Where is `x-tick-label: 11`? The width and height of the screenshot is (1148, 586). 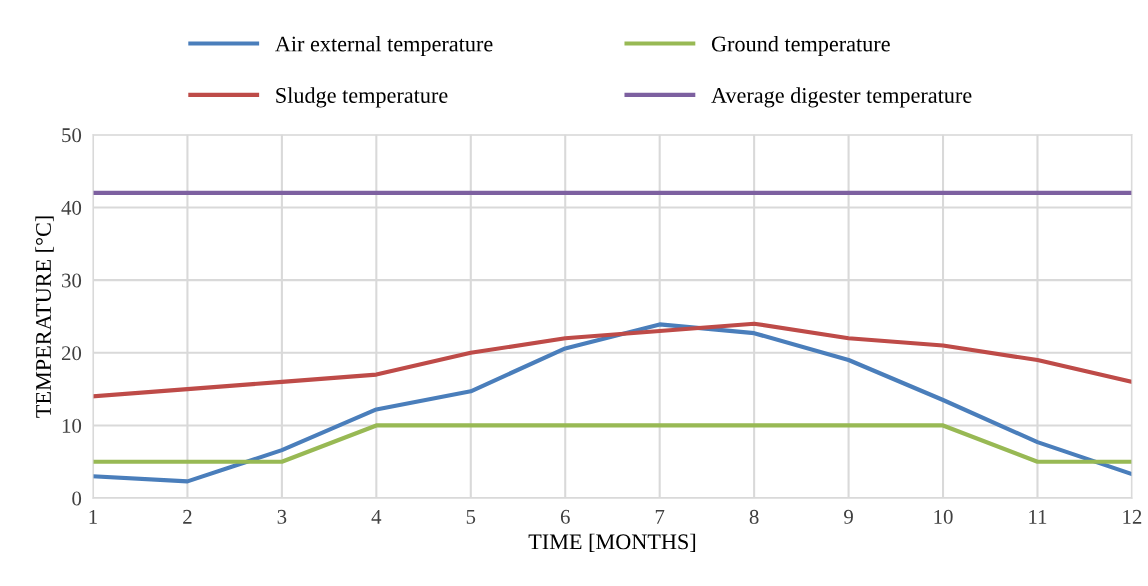
x-tick-label: 11 is located at coordinates (1038, 516).